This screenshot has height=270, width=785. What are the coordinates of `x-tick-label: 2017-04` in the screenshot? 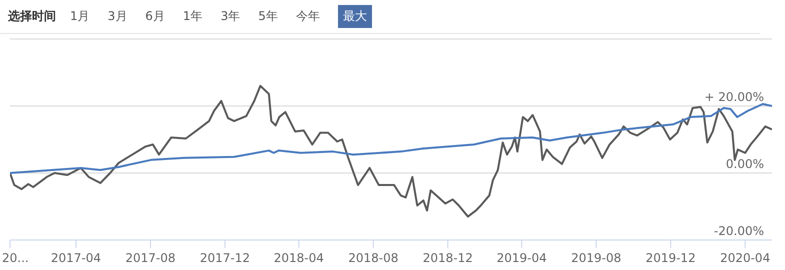 It's located at (76, 258).